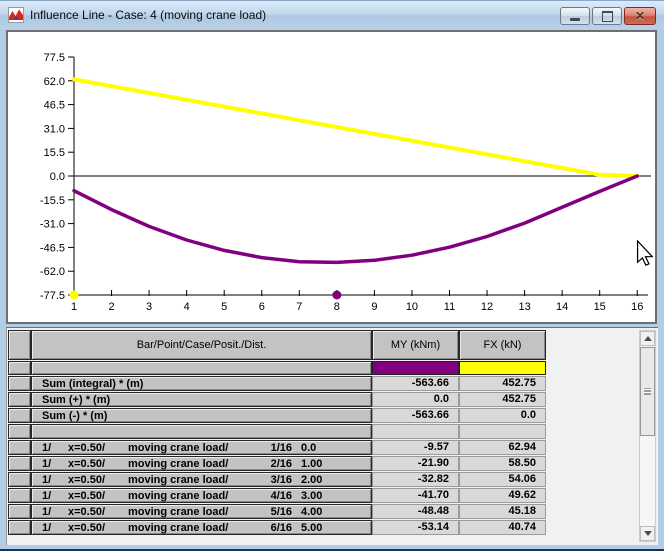 The image size is (664, 551). I want to click on fx-value-cell: 0.0, so click(502, 415).